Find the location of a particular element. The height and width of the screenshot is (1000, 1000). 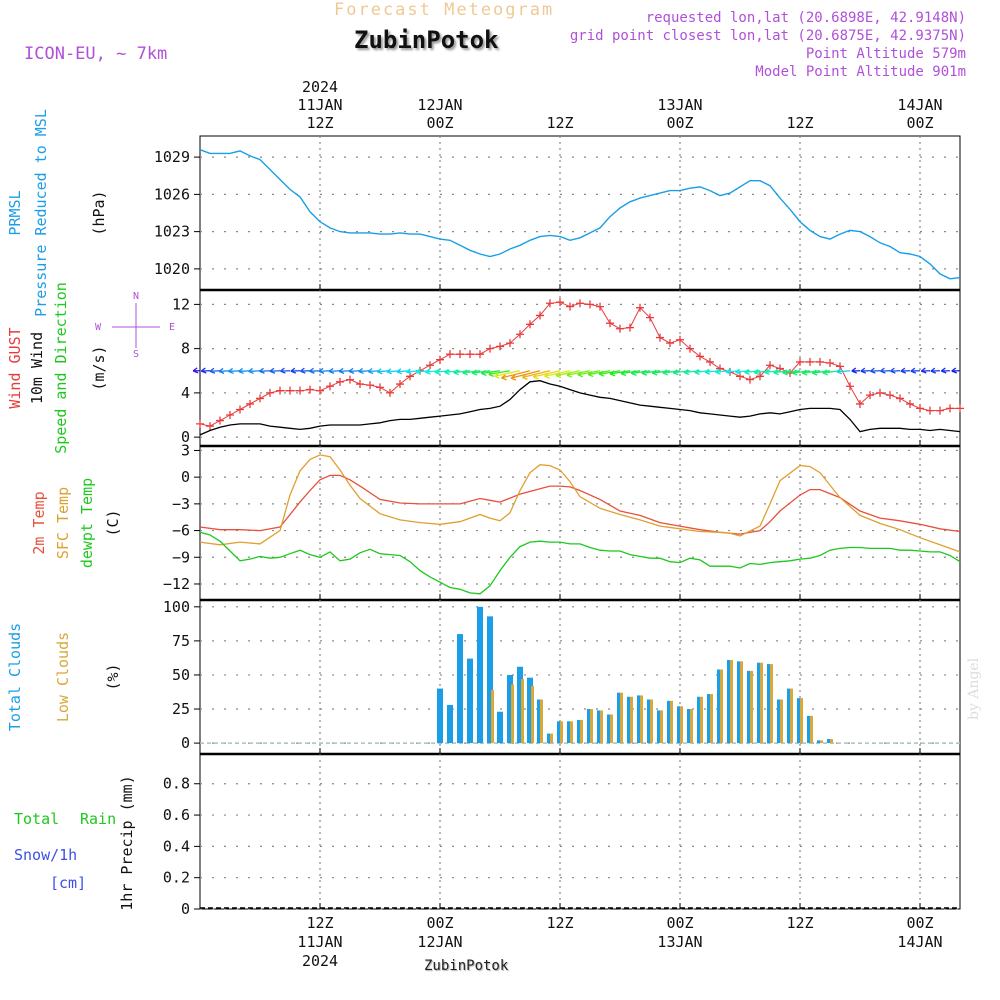

pressure-line is located at coordinates (580, 214).